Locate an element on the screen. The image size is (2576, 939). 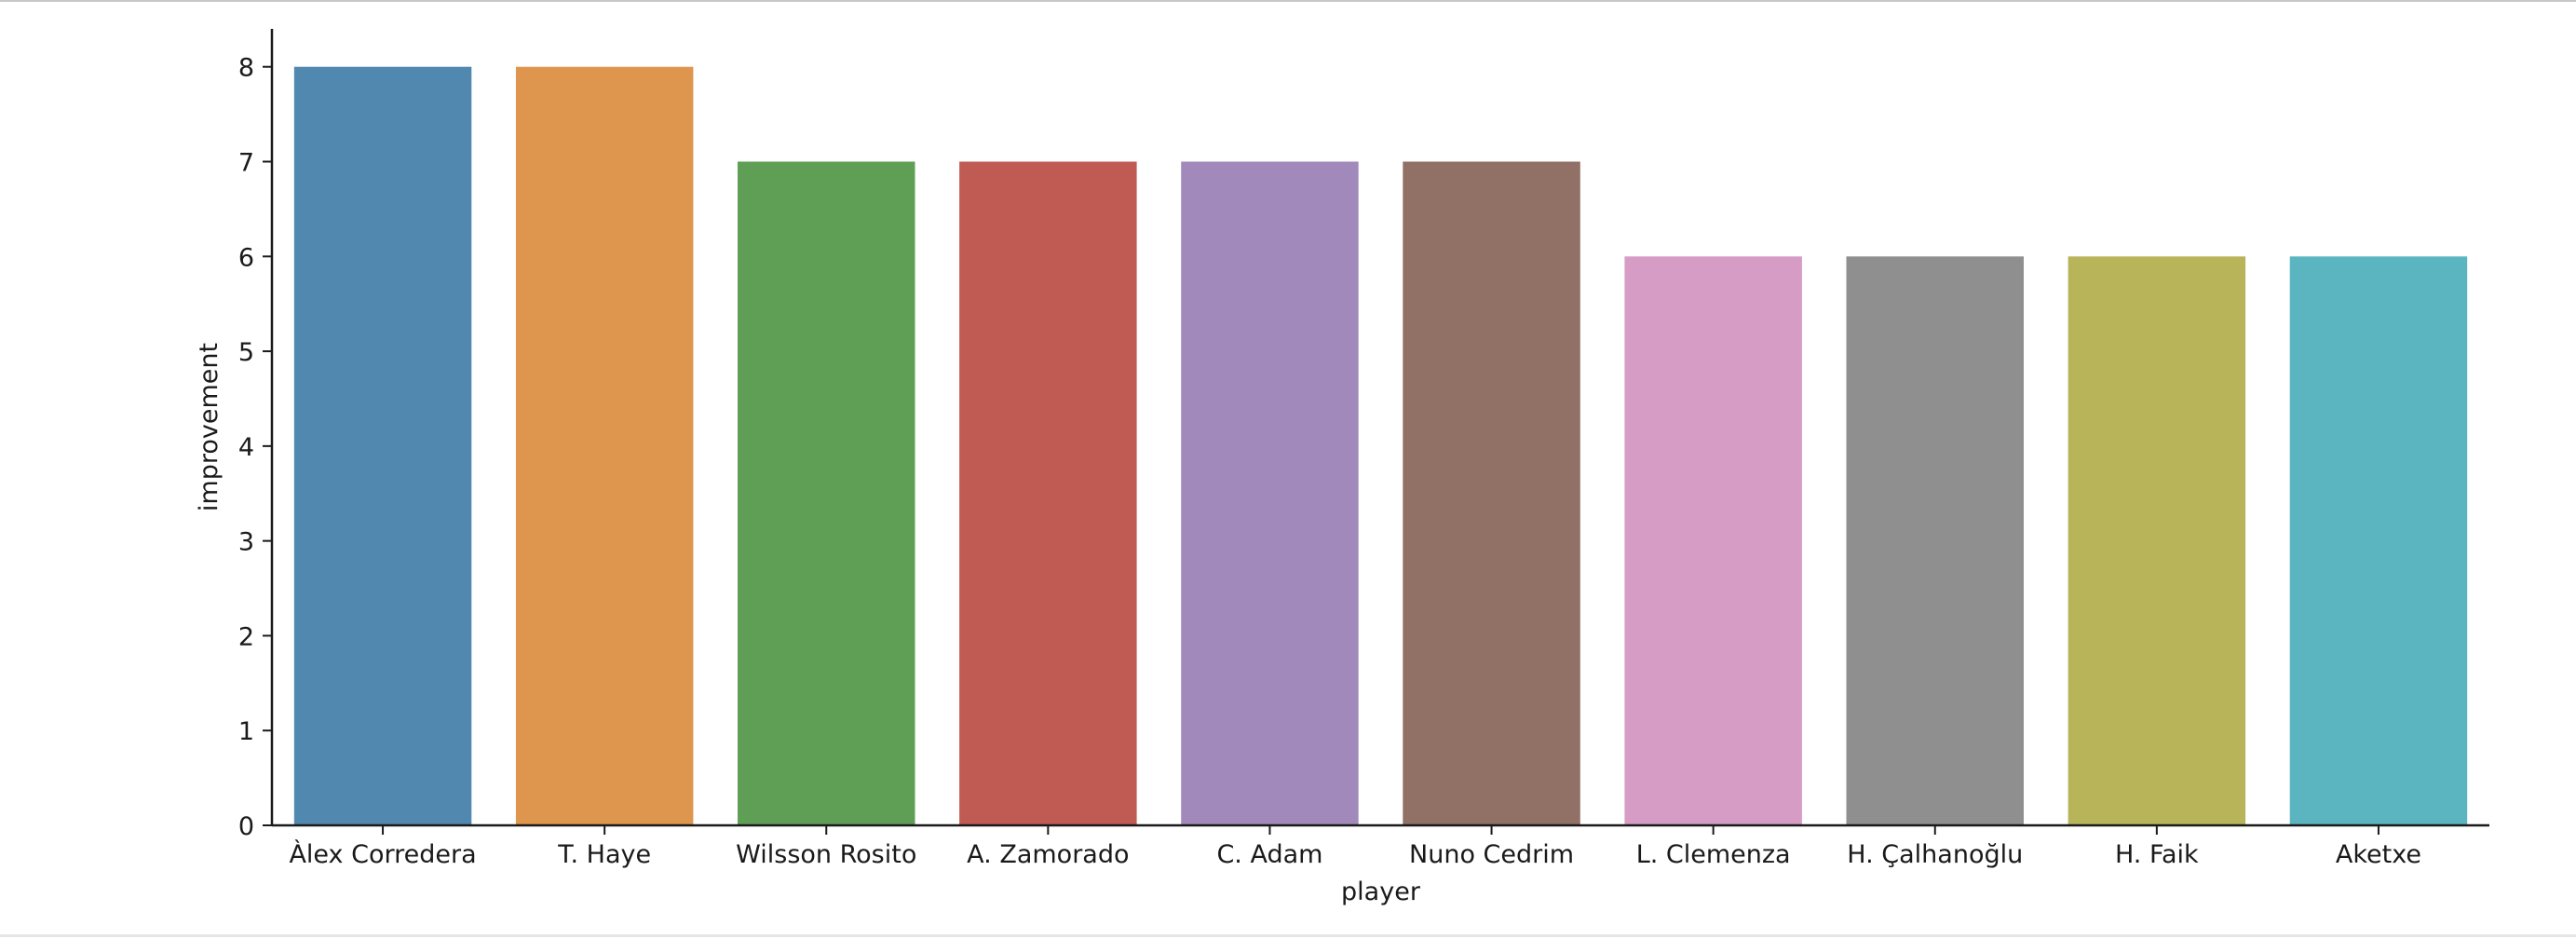
x-tick-label: H. Çalhanoğlu is located at coordinates (1935, 854).